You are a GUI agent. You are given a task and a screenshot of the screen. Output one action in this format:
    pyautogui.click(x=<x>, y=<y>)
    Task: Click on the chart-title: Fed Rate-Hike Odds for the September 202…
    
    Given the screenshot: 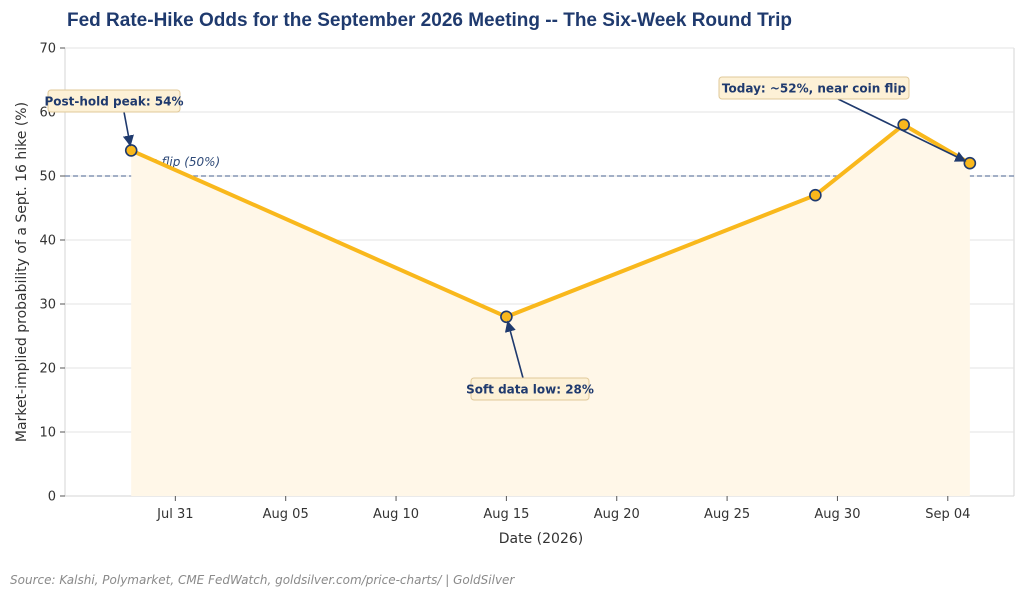 What is the action you would take?
    pyautogui.click(x=429, y=20)
    